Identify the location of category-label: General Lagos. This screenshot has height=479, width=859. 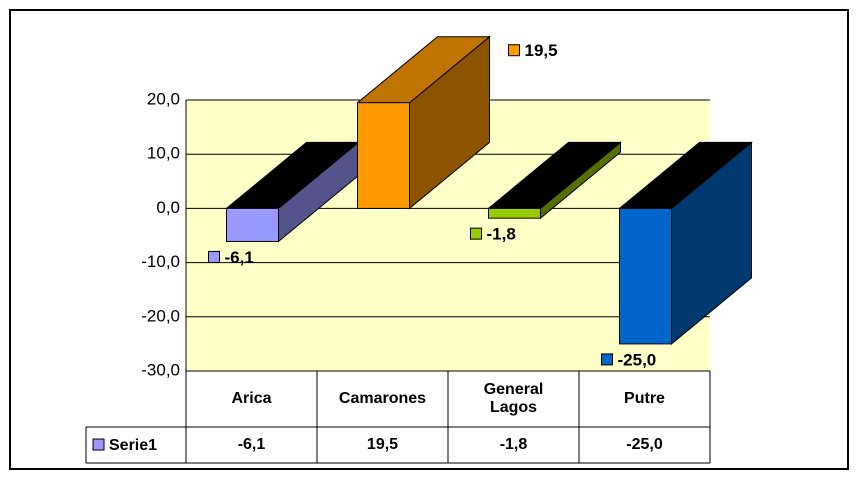
(513, 398).